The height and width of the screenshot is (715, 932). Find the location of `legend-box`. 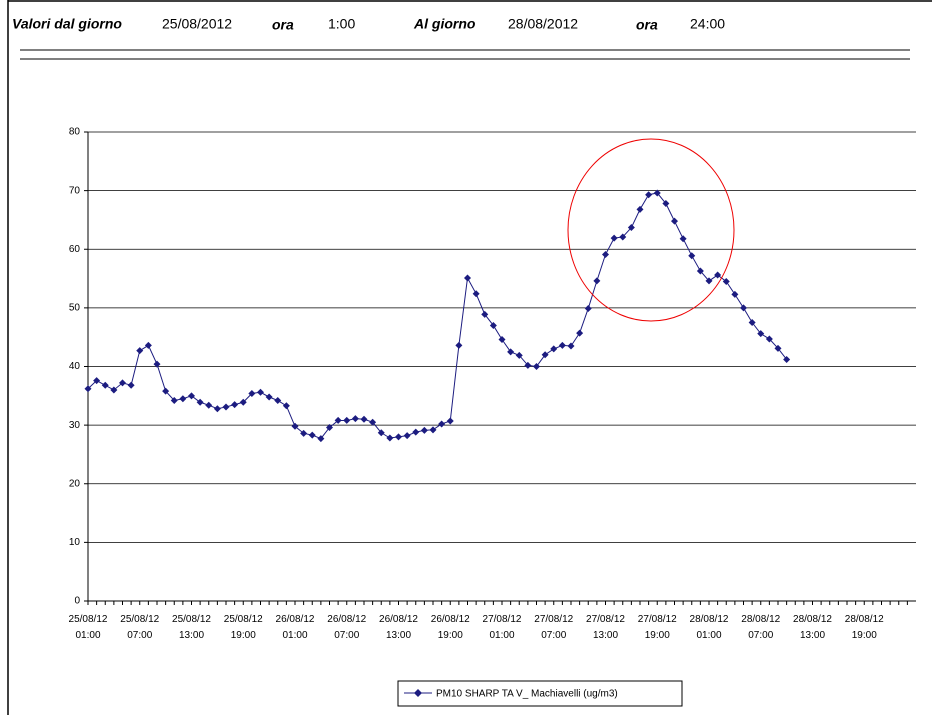

legend-box is located at coordinates (540, 693).